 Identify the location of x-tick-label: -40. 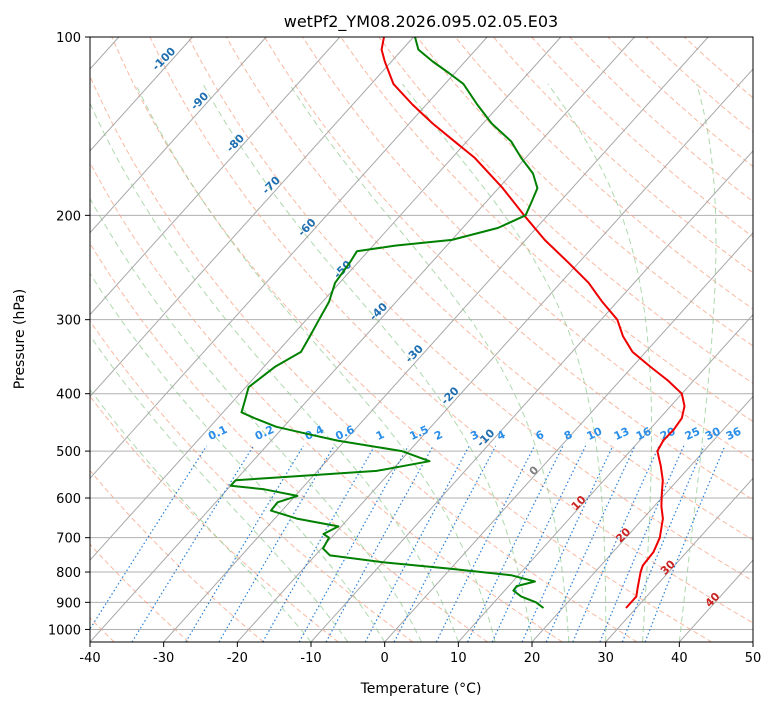
(89, 658).